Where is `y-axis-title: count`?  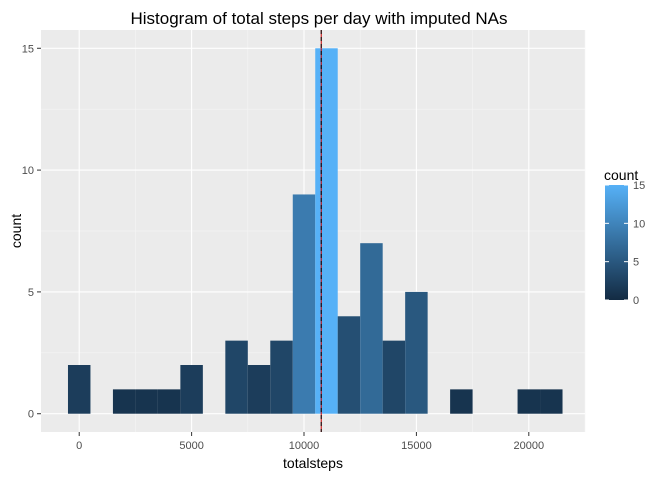
y-axis-title: count is located at coordinates (16, 231).